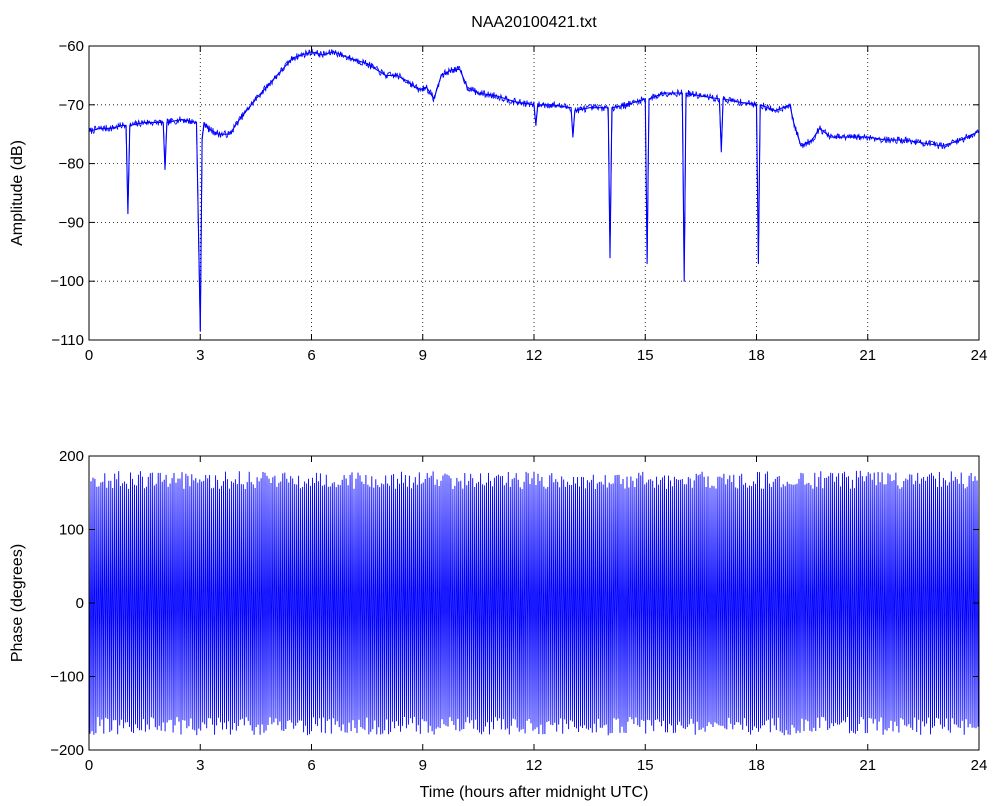 The height and width of the screenshot is (806, 998). What do you see at coordinates (71, 105) in the screenshot?
I see `y-tick-label: −70` at bounding box center [71, 105].